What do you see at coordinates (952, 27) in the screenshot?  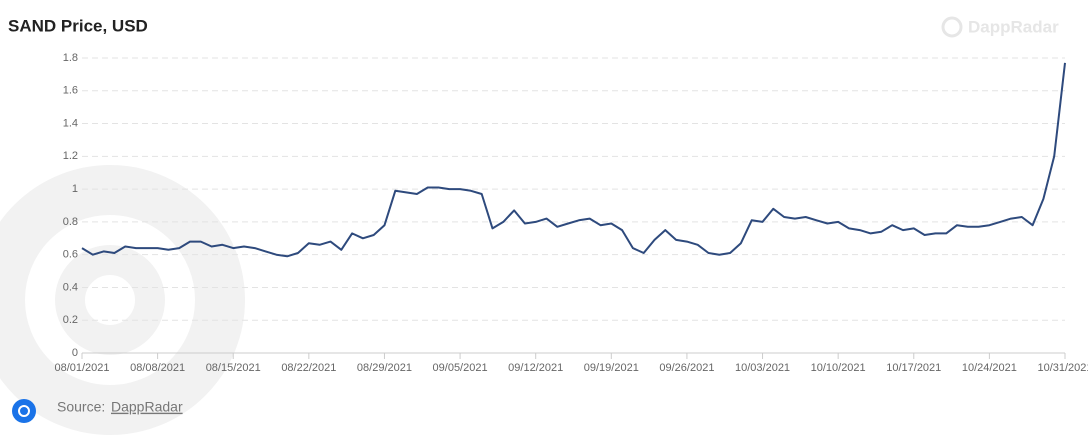 I see `watermark-icon` at bounding box center [952, 27].